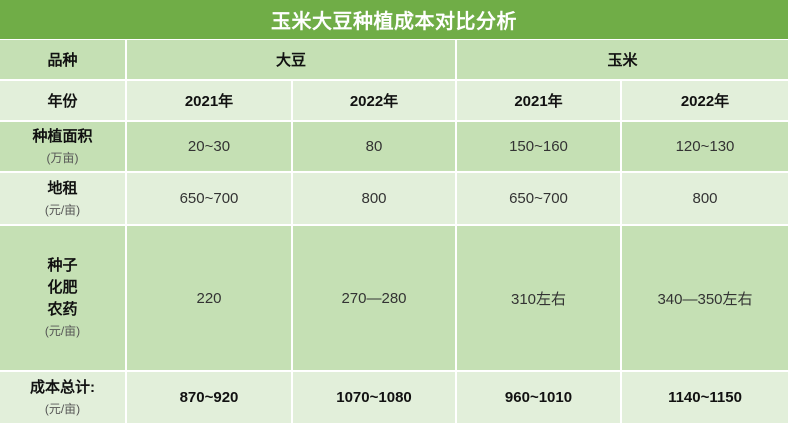  I want to click on row-label-text: 成本总计:, so click(62, 387).